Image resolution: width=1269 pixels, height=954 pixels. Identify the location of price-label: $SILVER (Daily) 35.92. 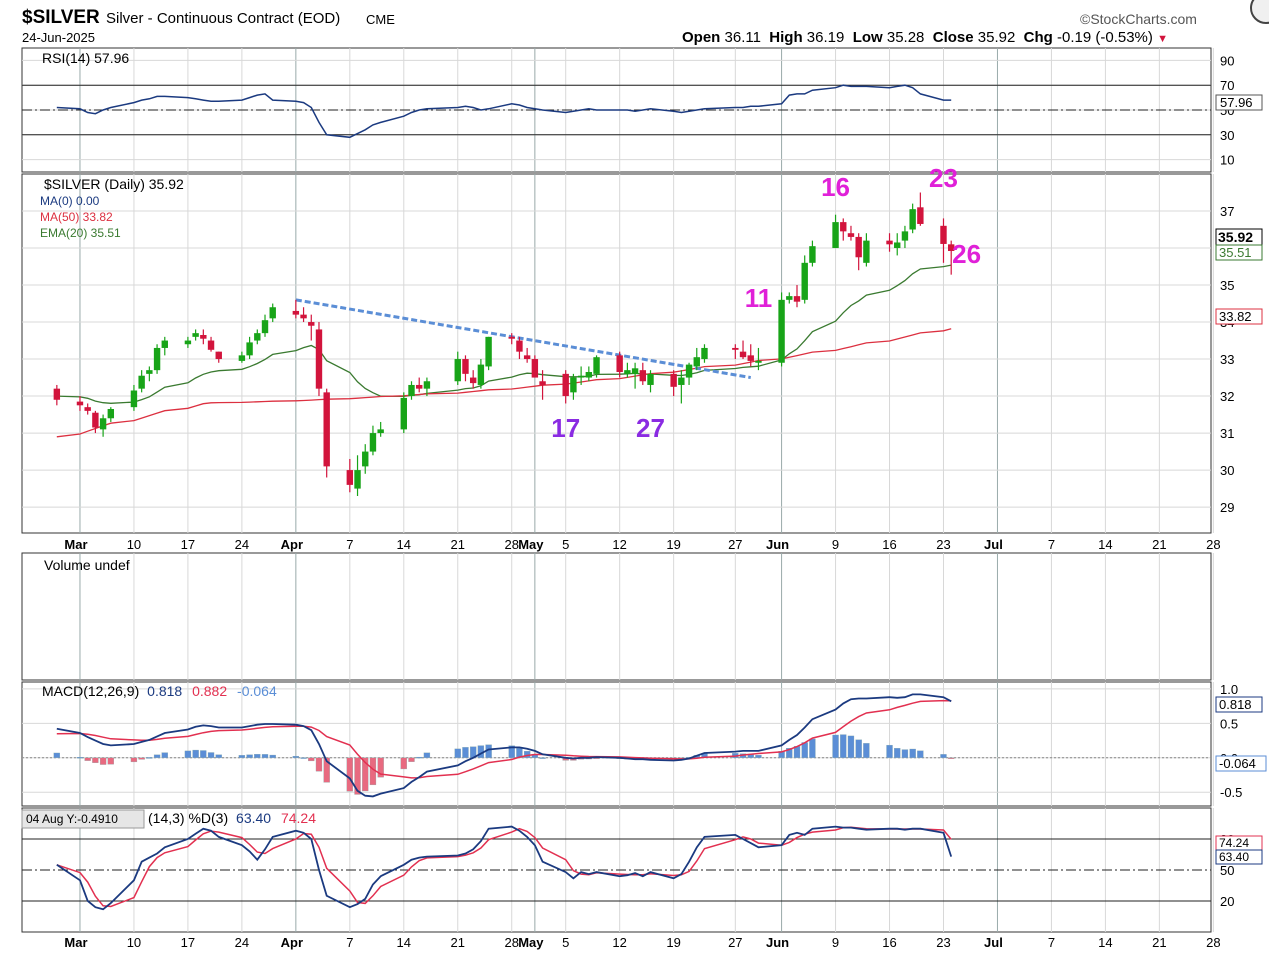
(114, 184).